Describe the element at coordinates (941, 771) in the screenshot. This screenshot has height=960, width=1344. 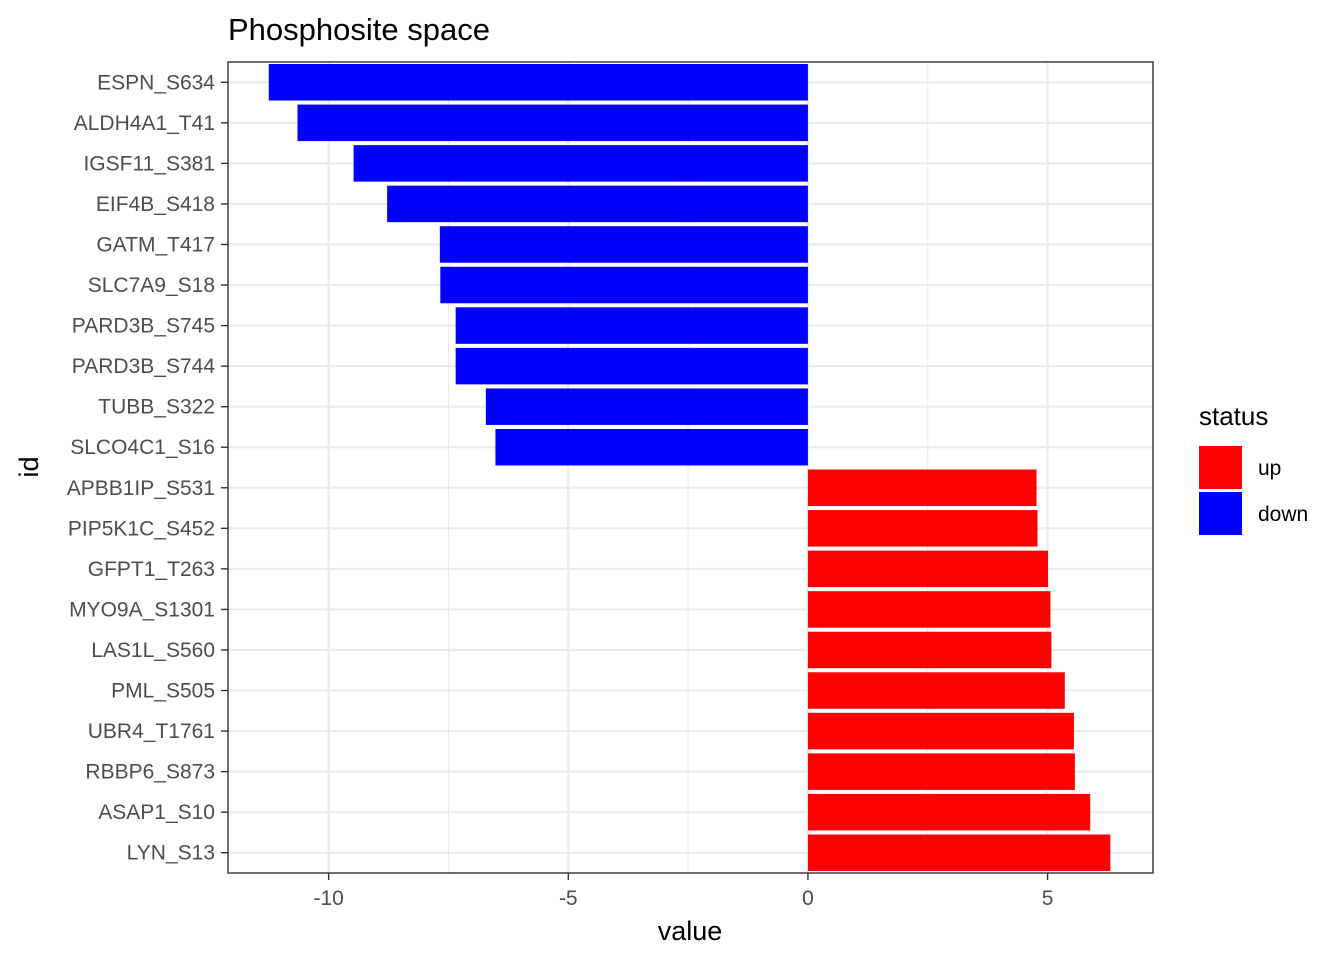
I see `bar-RBBP6_S873` at that location.